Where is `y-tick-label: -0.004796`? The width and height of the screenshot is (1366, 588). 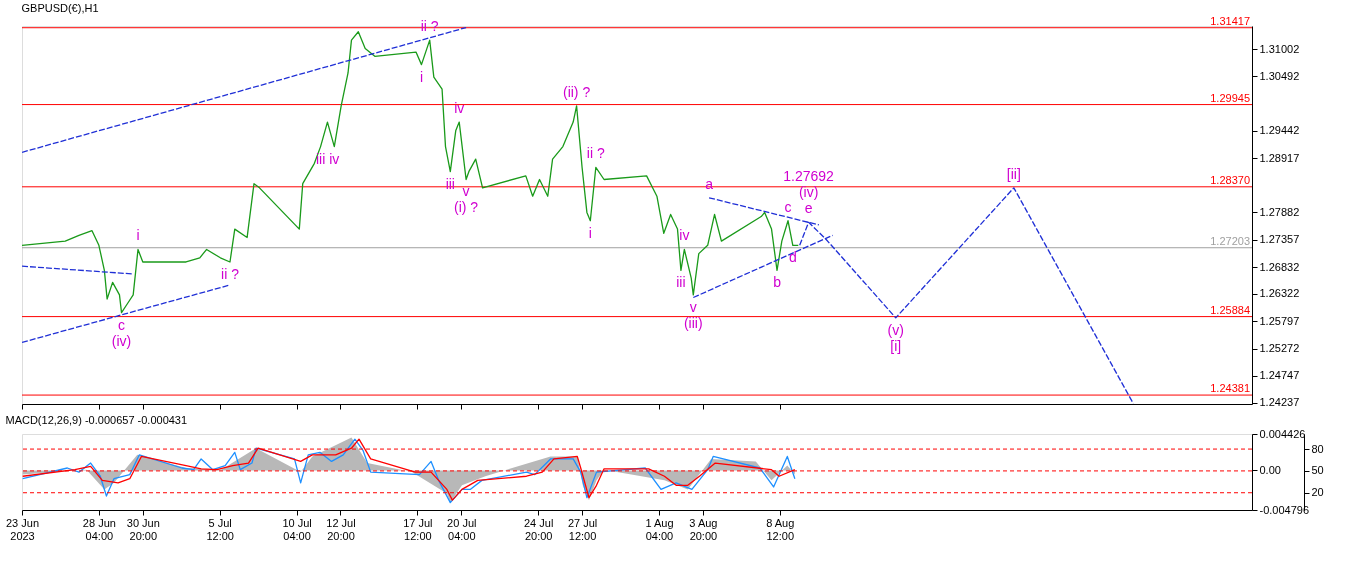 y-tick-label: -0.004796 is located at coordinates (1284, 509).